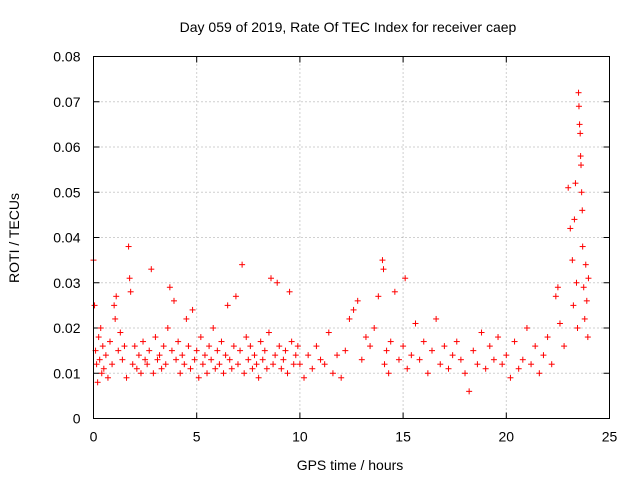 The image size is (640, 480). Describe the element at coordinates (66, 373) in the screenshot. I see `y-tick-label: 0.01` at that location.